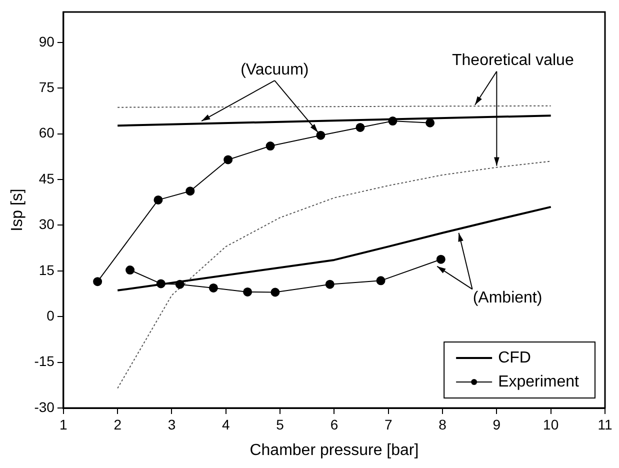 This screenshot has width=619, height=468. What do you see at coordinates (507, 298) in the screenshot?
I see `annotation: (Ambient)` at bounding box center [507, 298].